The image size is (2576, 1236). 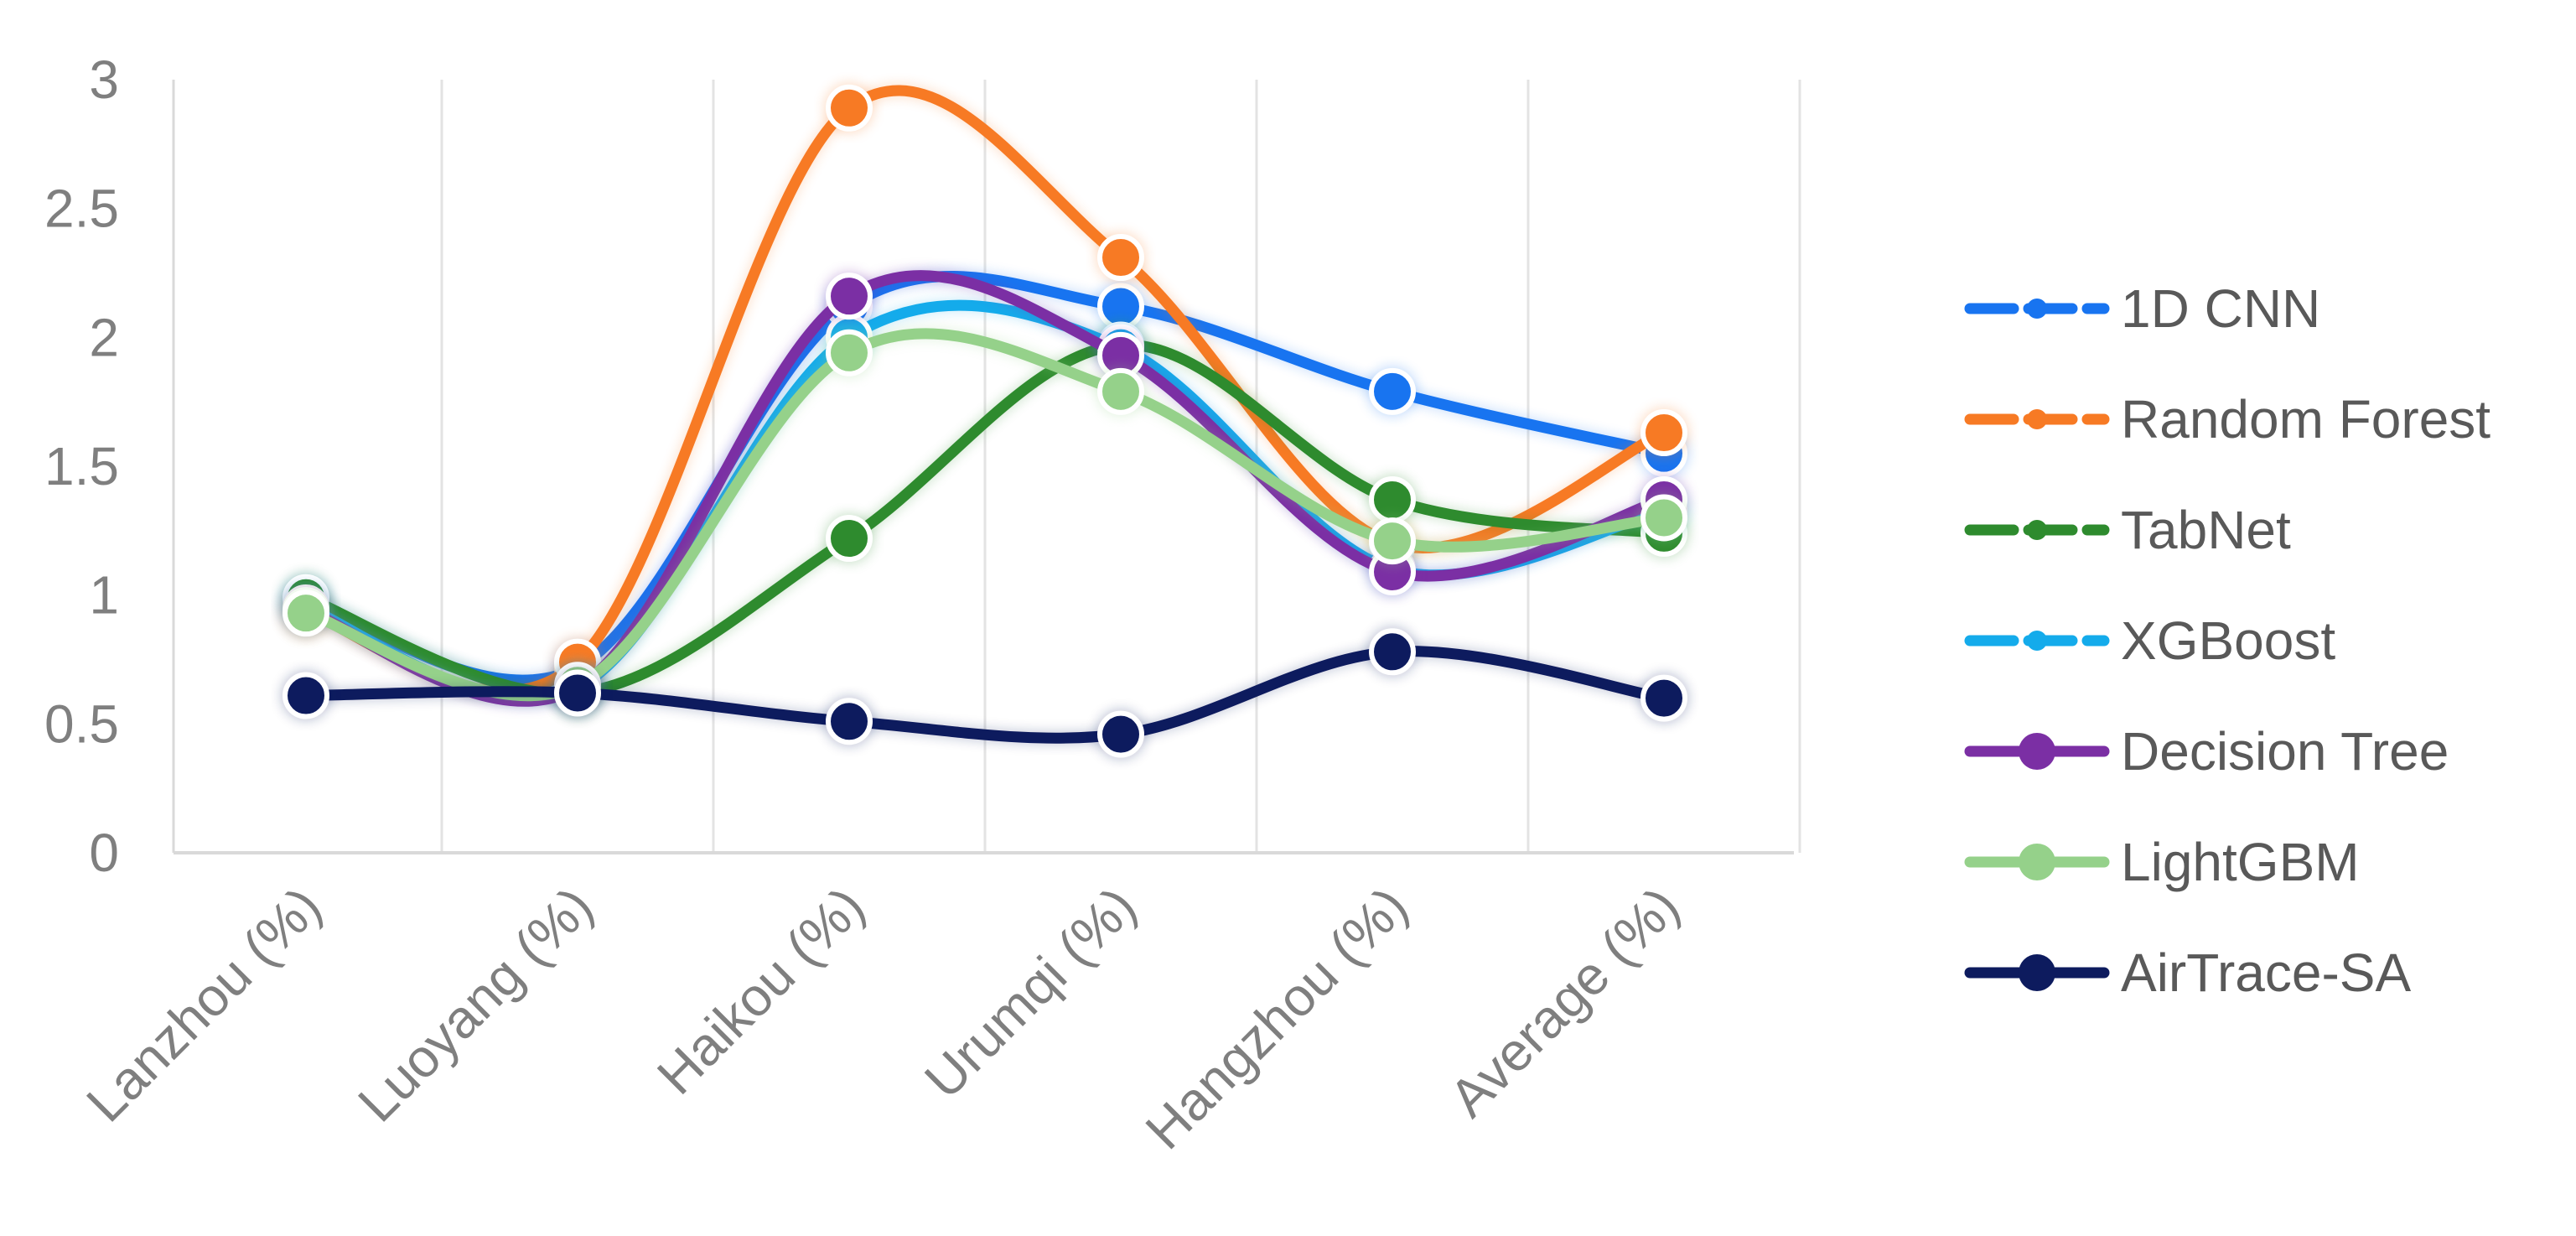 What do you see at coordinates (2240, 862) in the screenshot?
I see `legend-label: LightGBM` at bounding box center [2240, 862].